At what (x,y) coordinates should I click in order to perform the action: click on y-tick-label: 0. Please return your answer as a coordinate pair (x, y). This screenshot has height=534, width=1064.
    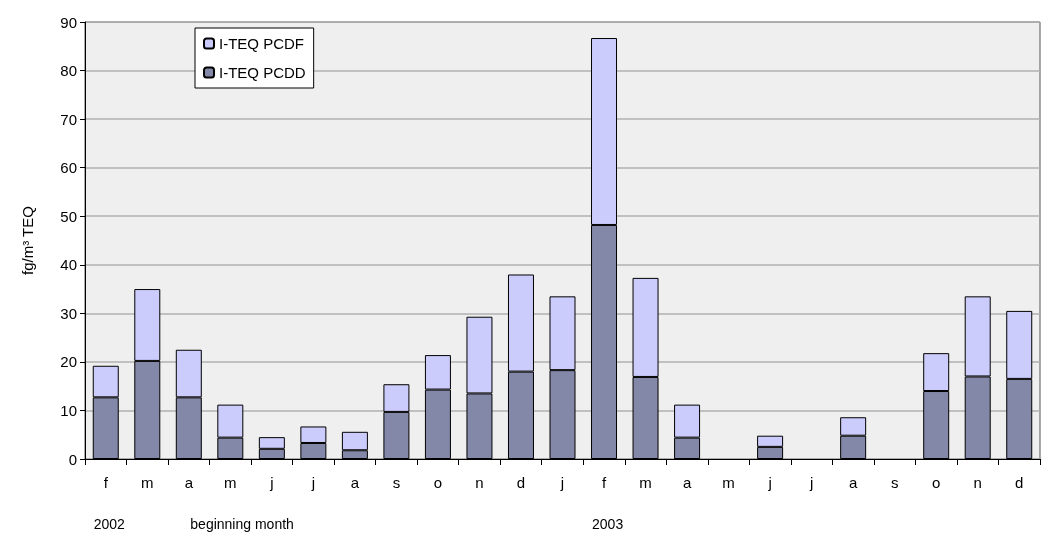
    Looking at the image, I should click on (72, 459).